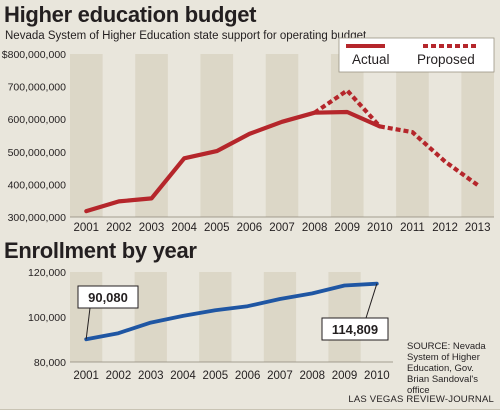  Describe the element at coordinates (37, 185) in the screenshot. I see `y-tick-label: 400,000,000` at that location.